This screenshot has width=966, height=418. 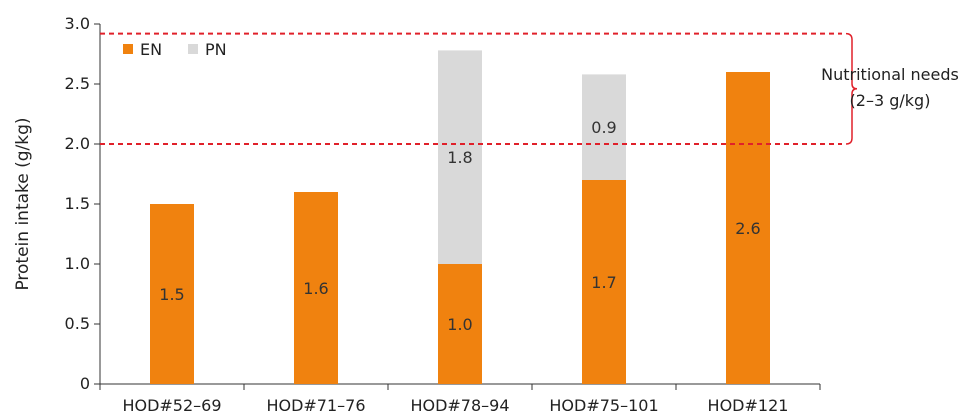 I want to click on y-tick-label: 1.5, so click(x=77, y=203).